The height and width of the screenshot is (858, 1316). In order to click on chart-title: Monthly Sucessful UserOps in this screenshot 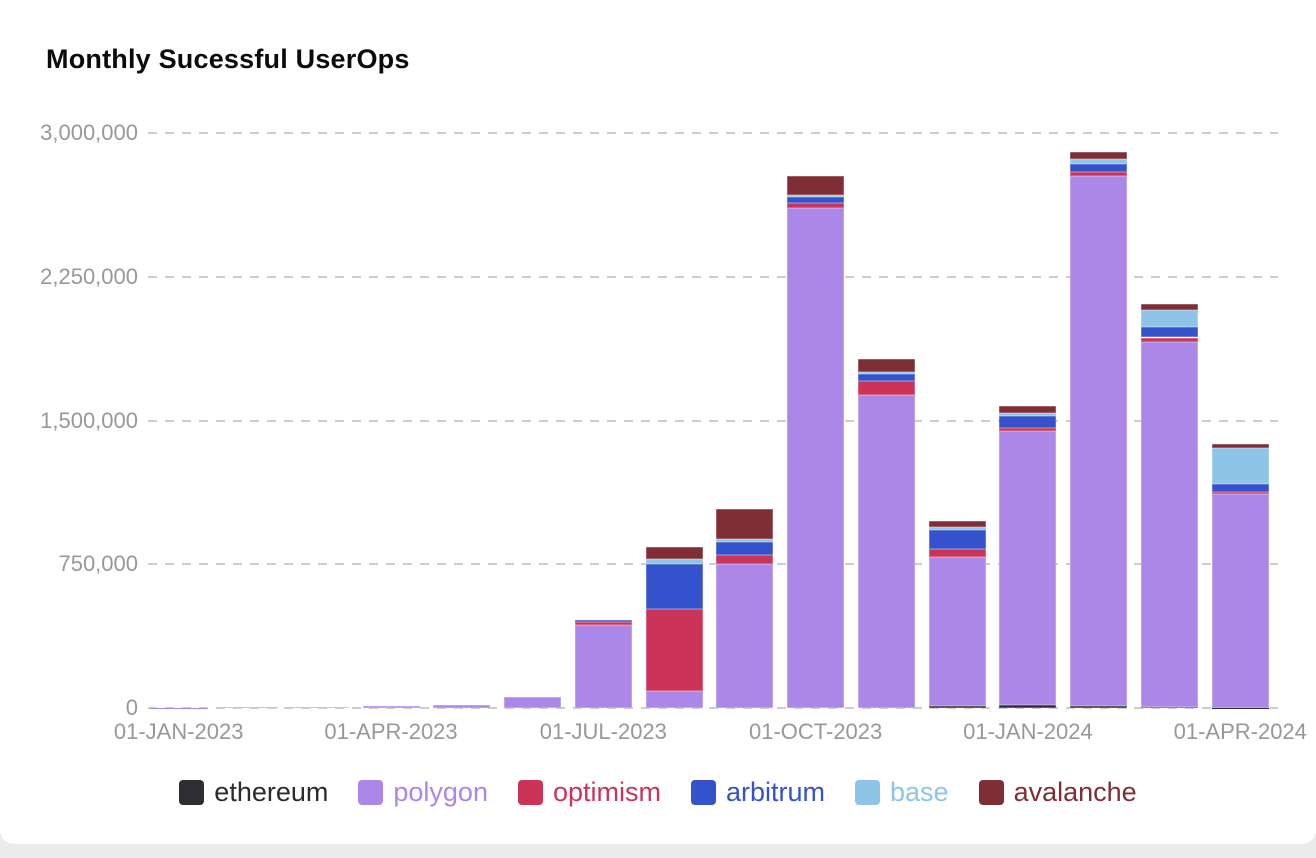, I will do `click(228, 59)`.